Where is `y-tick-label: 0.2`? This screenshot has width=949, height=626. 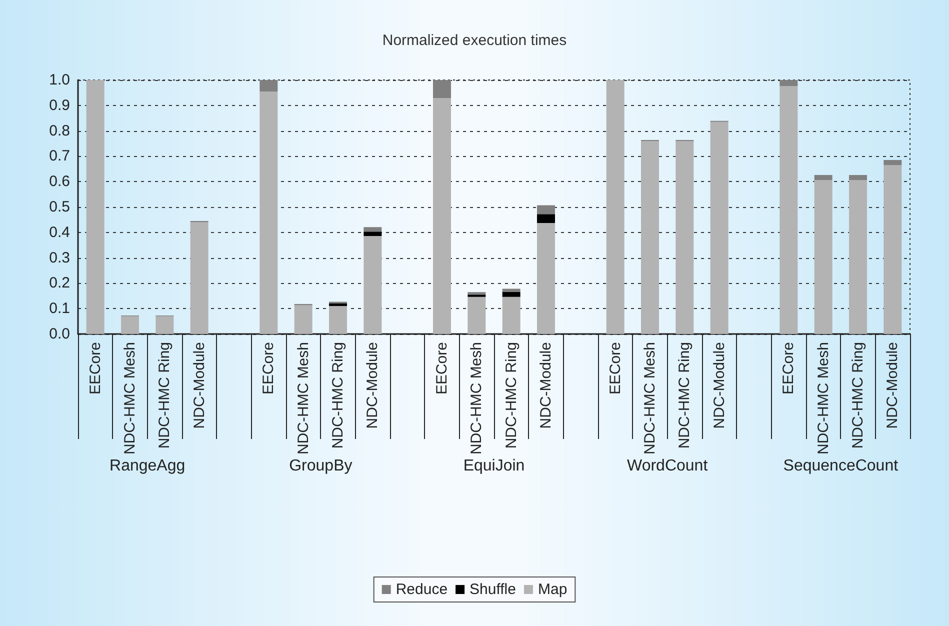 y-tick-label: 0.2 is located at coordinates (59, 283).